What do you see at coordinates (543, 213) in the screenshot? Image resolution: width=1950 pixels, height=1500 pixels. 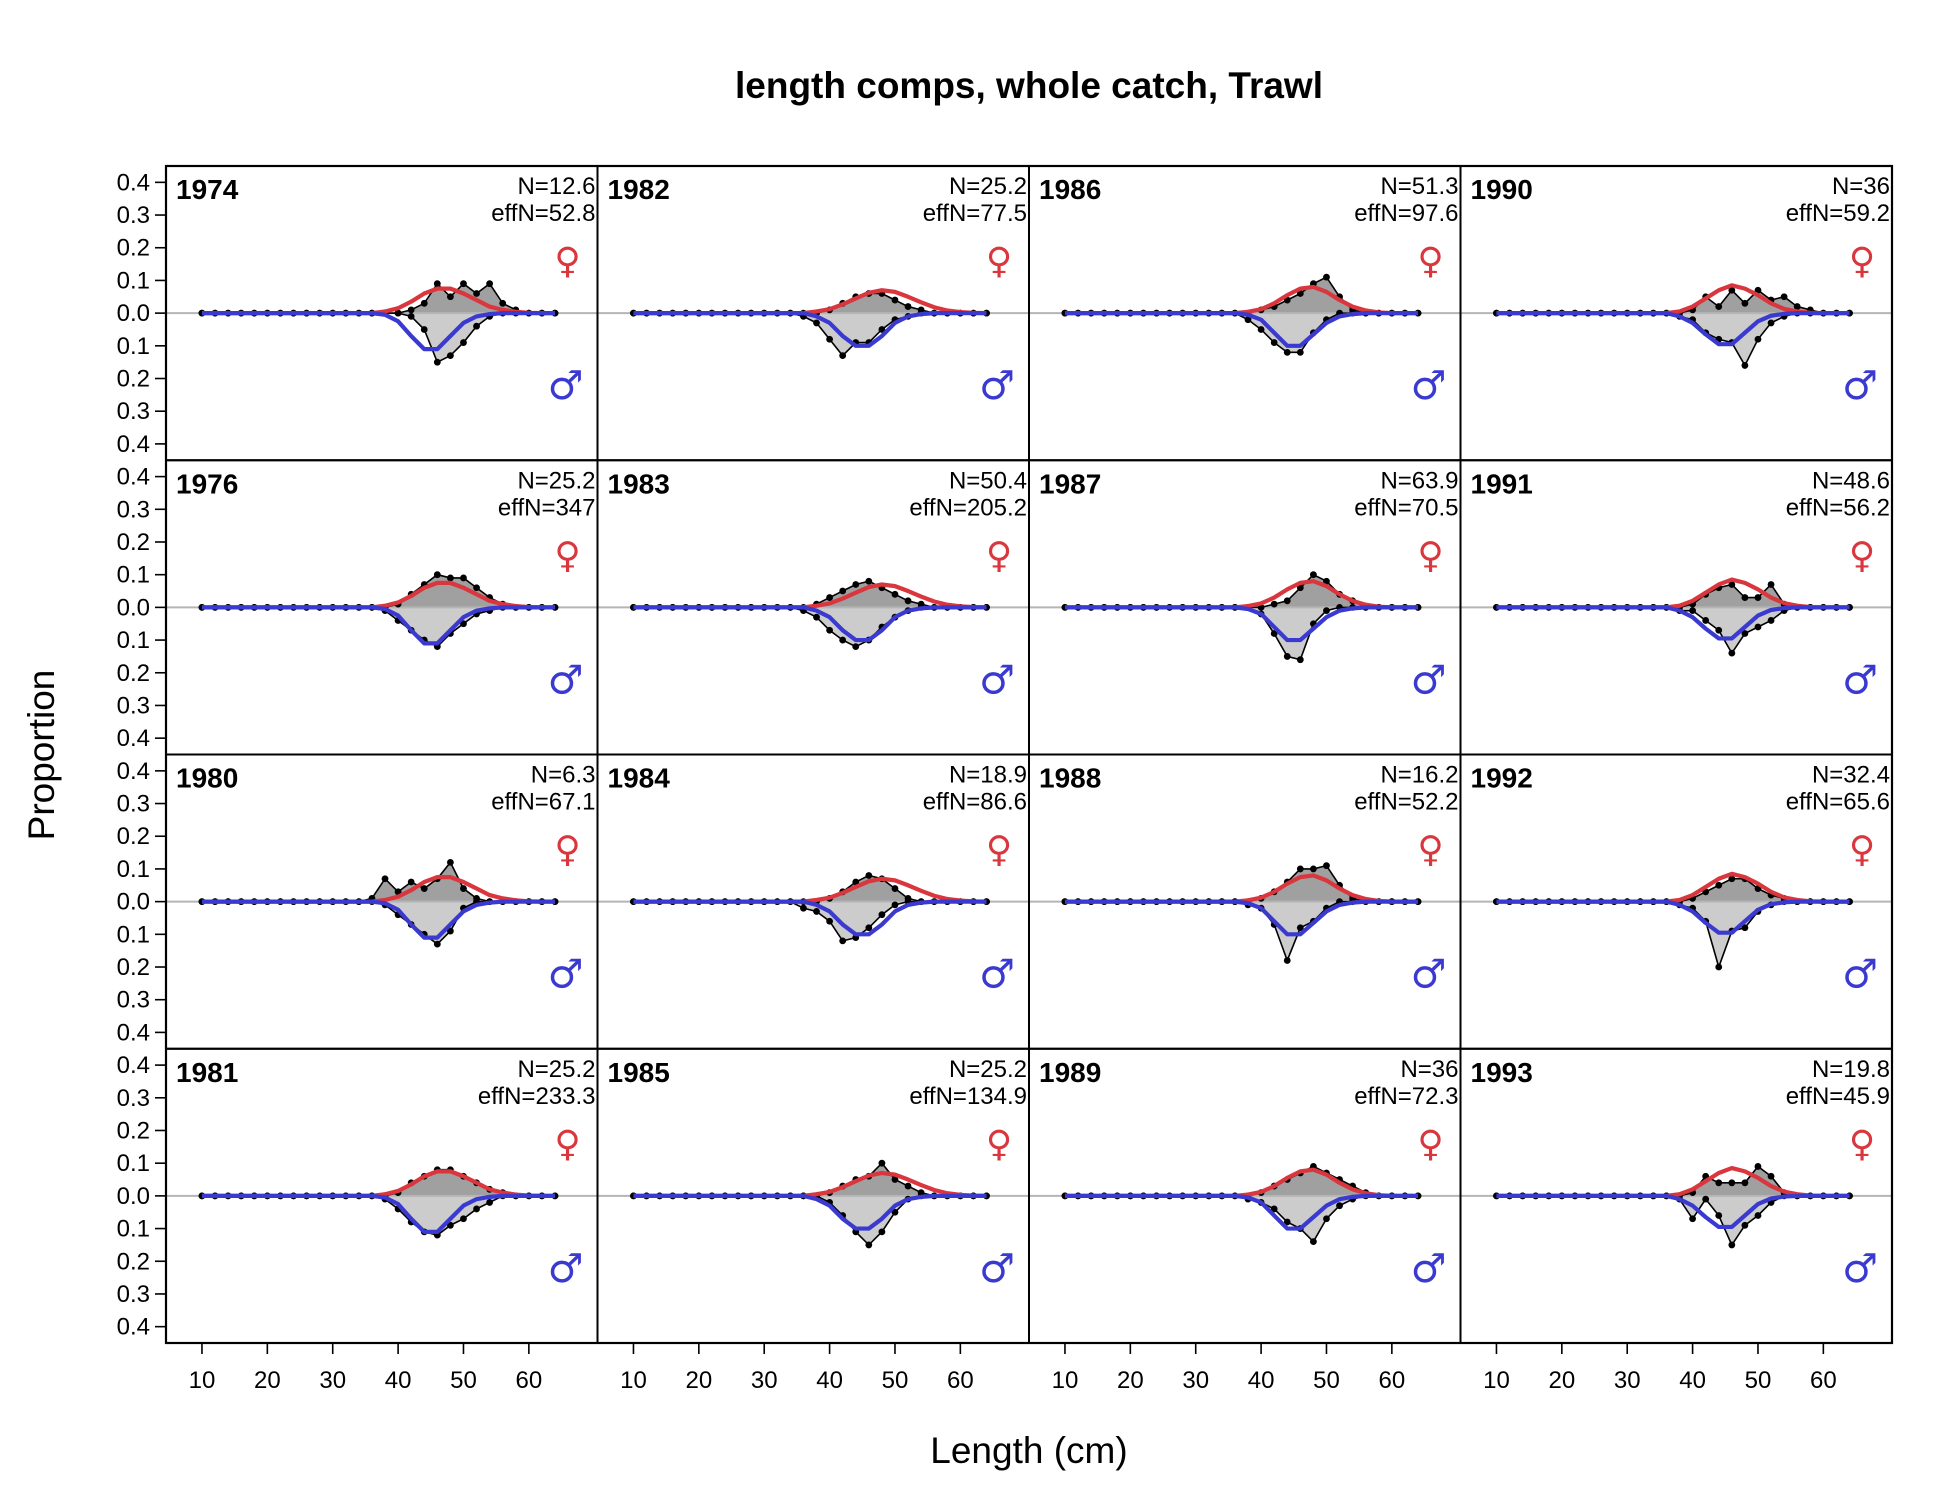 I see `panel-effn-label: effN=52.8` at bounding box center [543, 213].